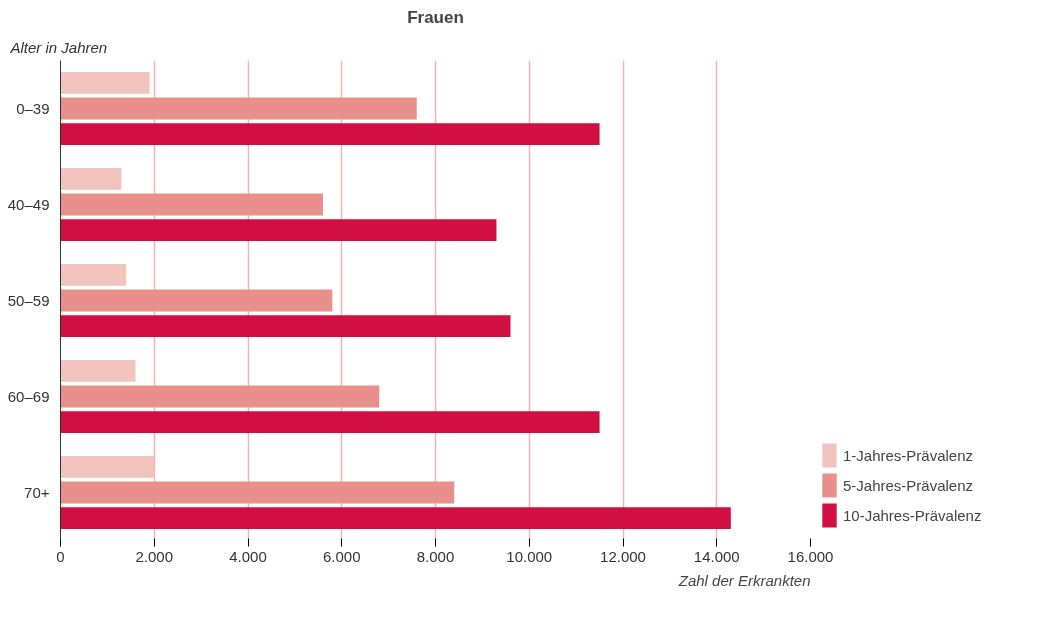  What do you see at coordinates (28, 204) in the screenshot?
I see `y-tick-label: 40–49` at bounding box center [28, 204].